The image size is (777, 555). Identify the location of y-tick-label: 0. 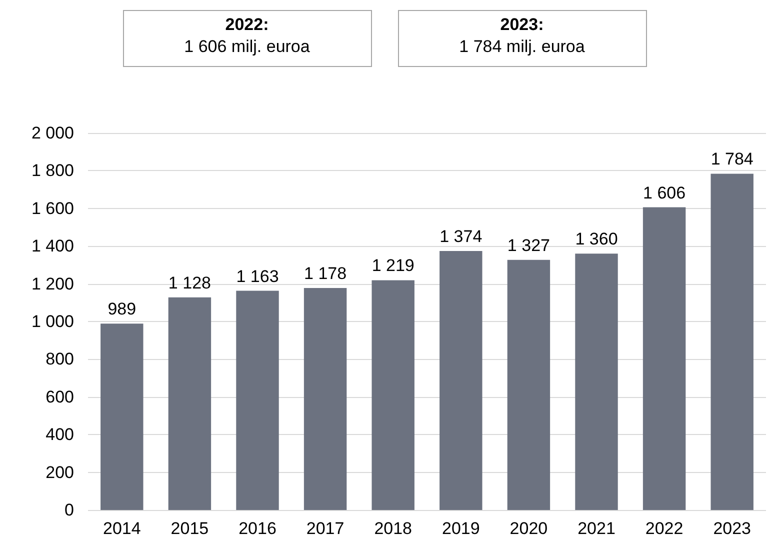
(69, 510).